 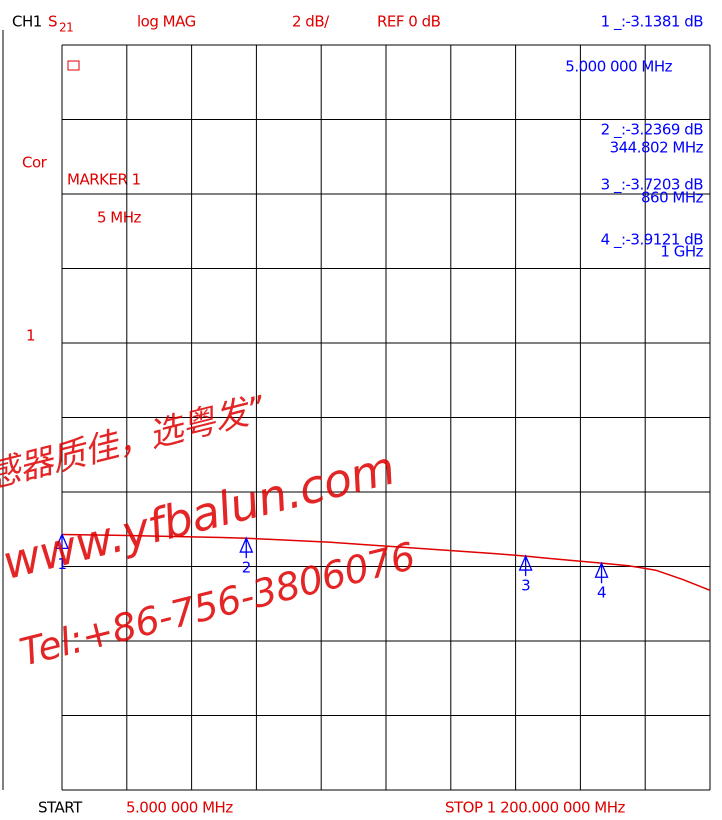 What do you see at coordinates (104, 180) in the screenshot?
I see `active-marker: MARKER 1` at bounding box center [104, 180].